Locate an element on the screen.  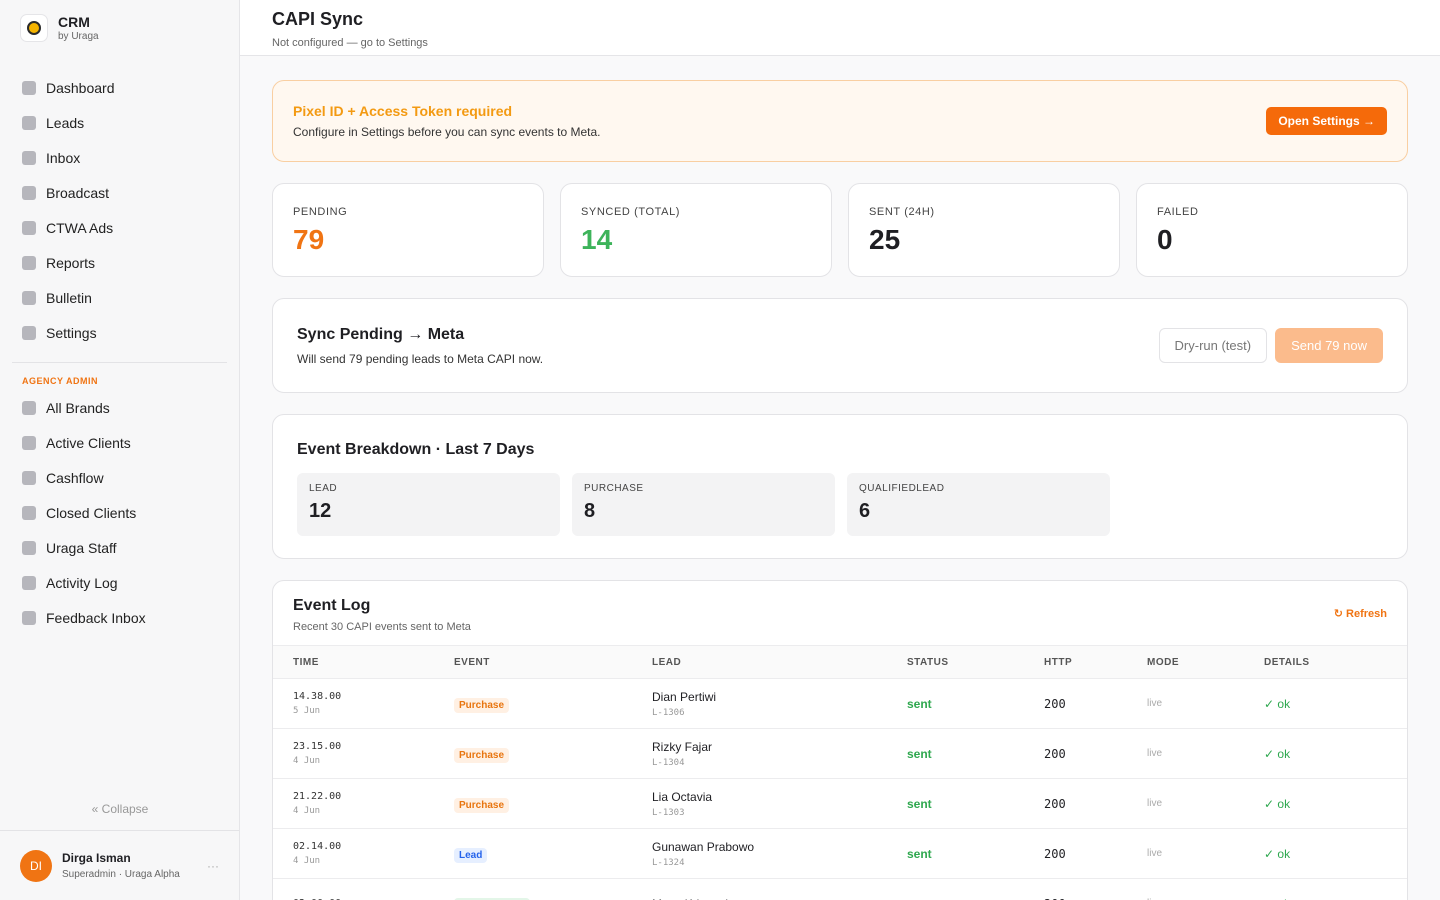
nav-item: Leads is located at coordinates (53, 123).